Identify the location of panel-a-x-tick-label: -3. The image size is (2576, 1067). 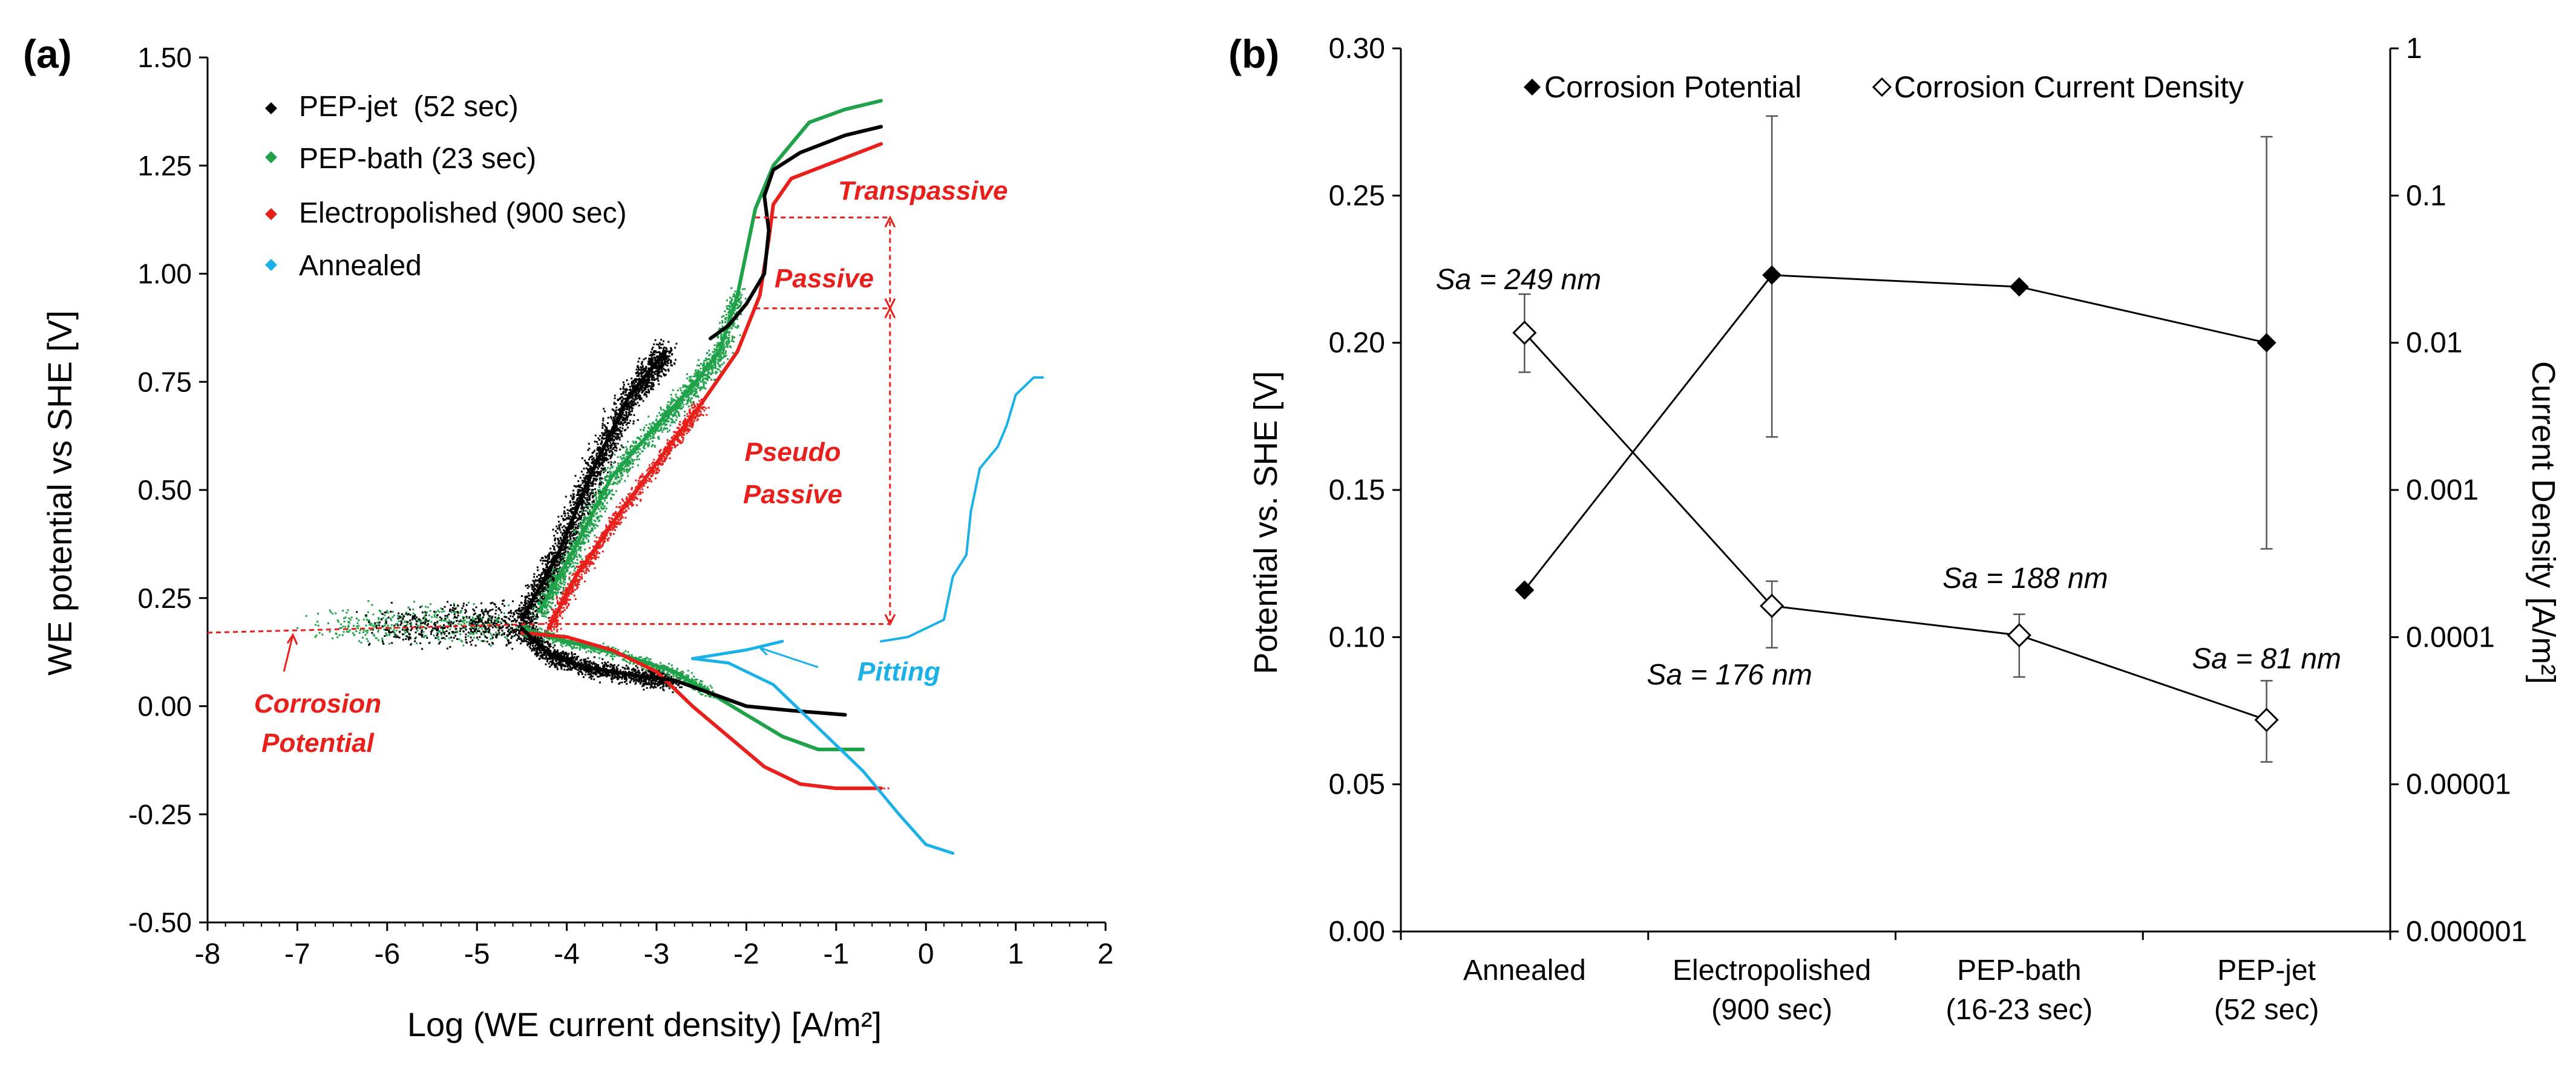
(657, 954).